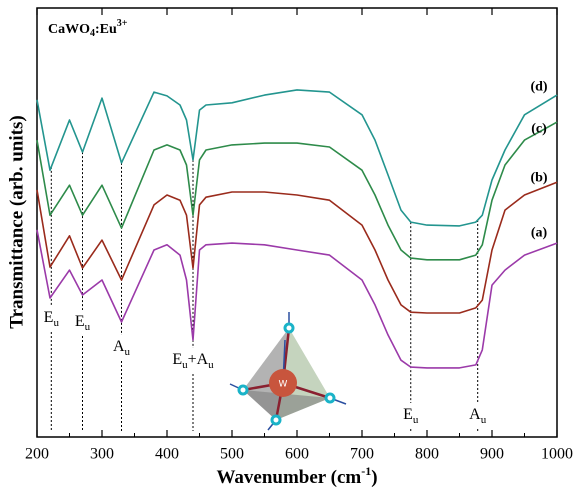 This screenshot has height=490, width=579. Describe the element at coordinates (16, 221) in the screenshot. I see `y-axis-label: Transmittance (arb. units)` at that location.